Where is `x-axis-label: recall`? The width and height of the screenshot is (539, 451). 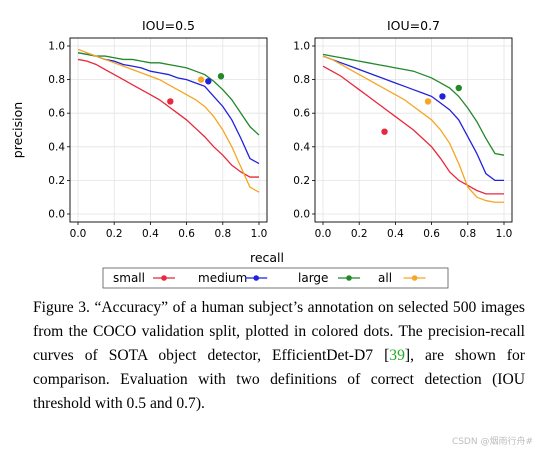
x-axis-label: recall is located at coordinates (267, 257).